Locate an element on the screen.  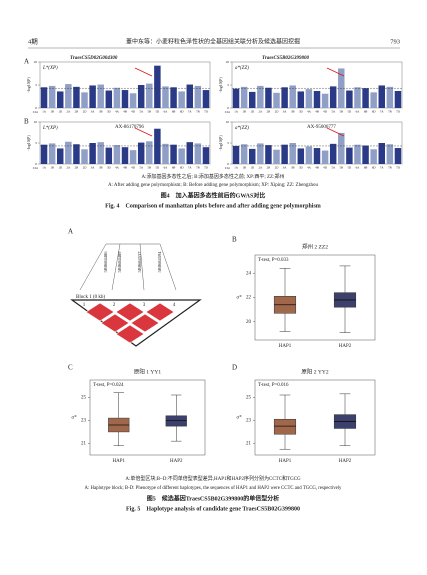
test-label: T-test, P=0.033 is located at coordinates (273, 260).